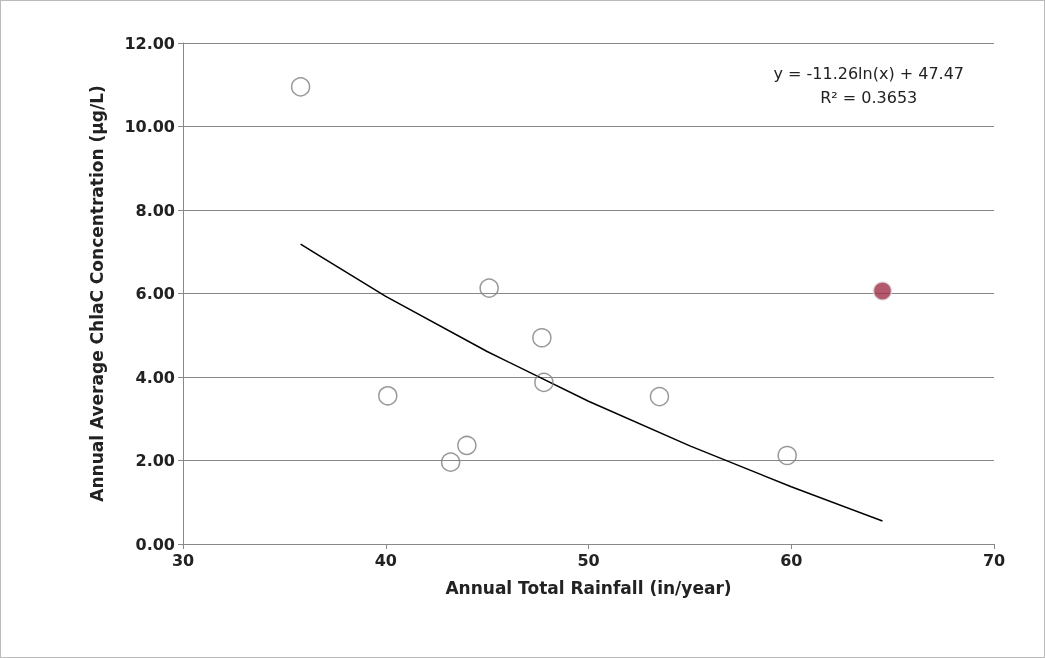 This screenshot has width=1045, height=658. I want to click on x-axis-title: Annual Total Rainfall (in/year), so click(588, 587).